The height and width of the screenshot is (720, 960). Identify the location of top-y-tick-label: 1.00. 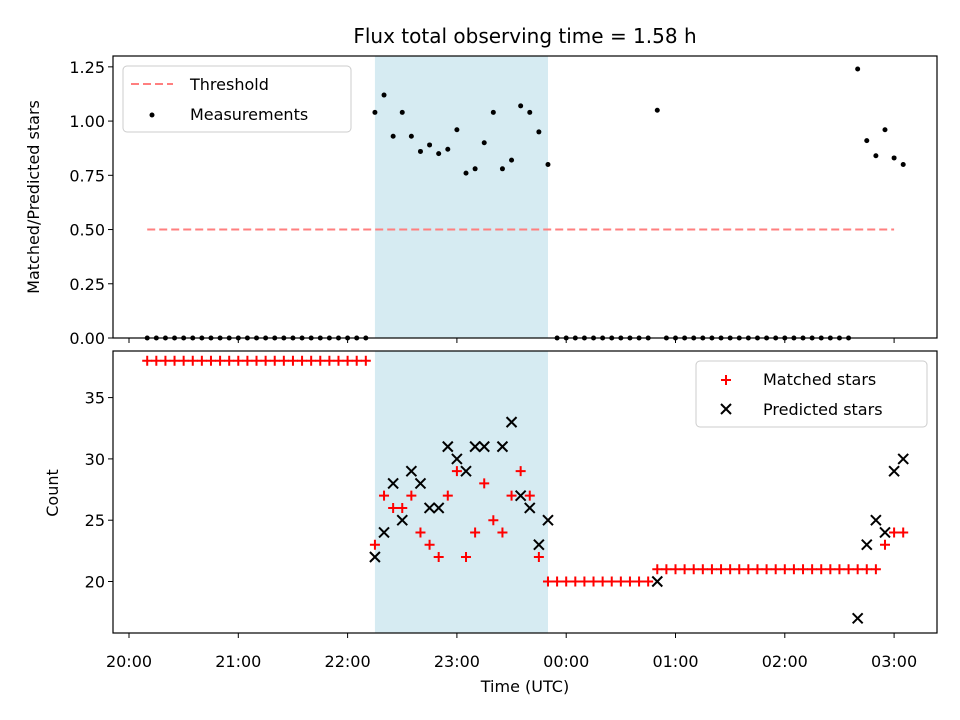
(87, 121).